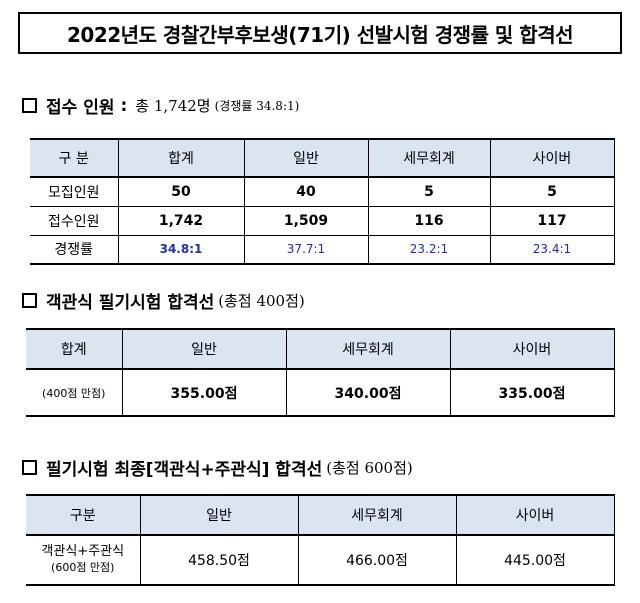  What do you see at coordinates (83, 515) in the screenshot?
I see `header-cell-category: 구분` at bounding box center [83, 515].